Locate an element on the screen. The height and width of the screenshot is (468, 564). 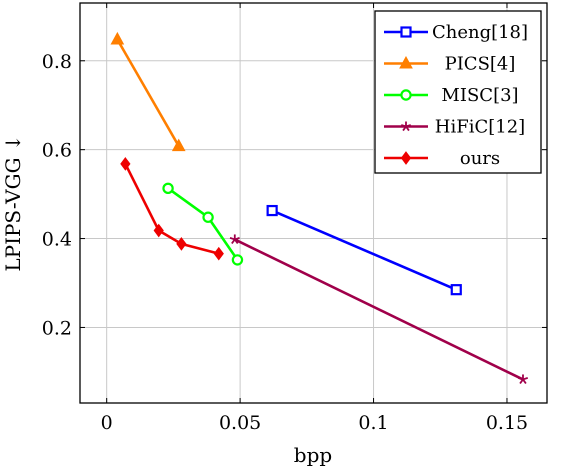
legend: Cheng[18] PICS[4] MISC[3] HiFiC[12] ours is located at coordinates (458, 92).